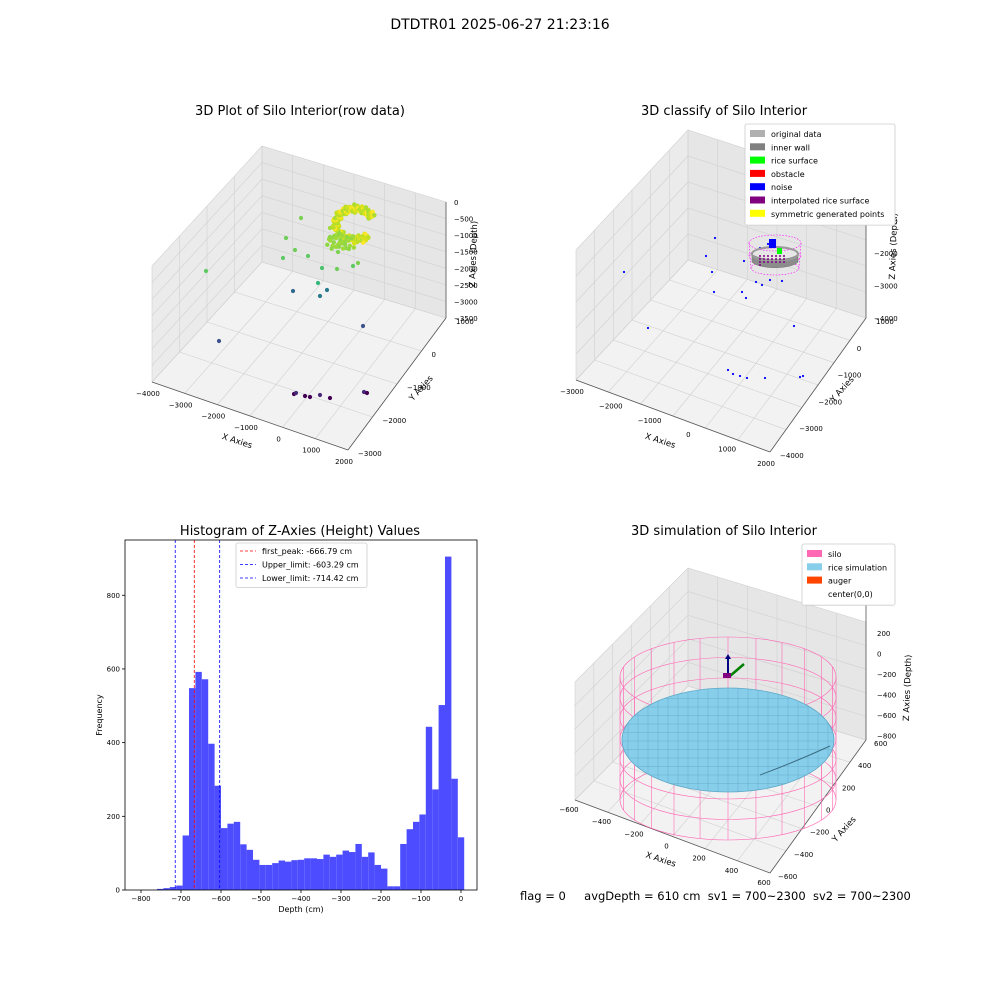  What do you see at coordinates (819, 833) in the screenshot?
I see `panel4-y-tick-label: −200` at bounding box center [819, 833].